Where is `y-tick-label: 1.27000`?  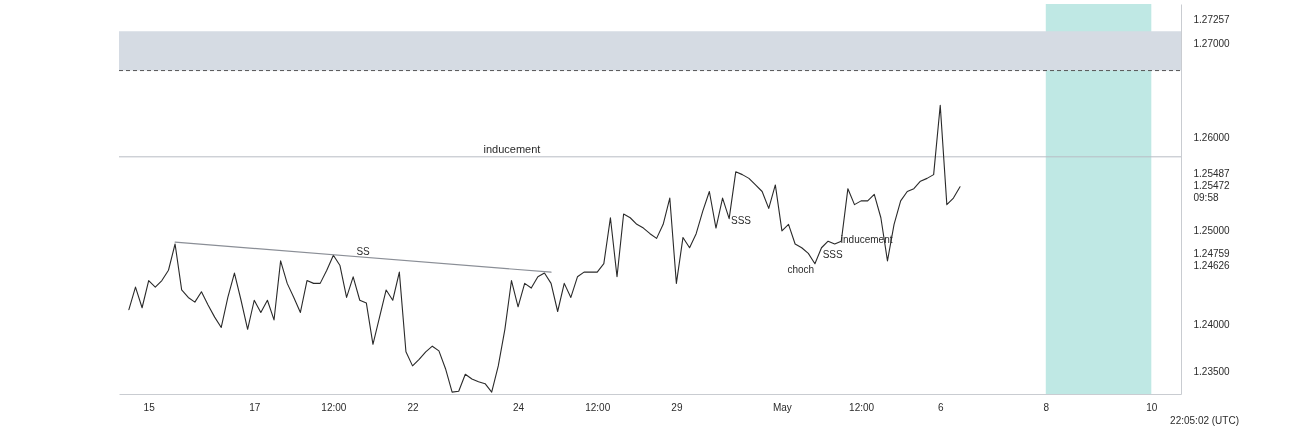
y-tick-label: 1.27000 is located at coordinates (1212, 43).